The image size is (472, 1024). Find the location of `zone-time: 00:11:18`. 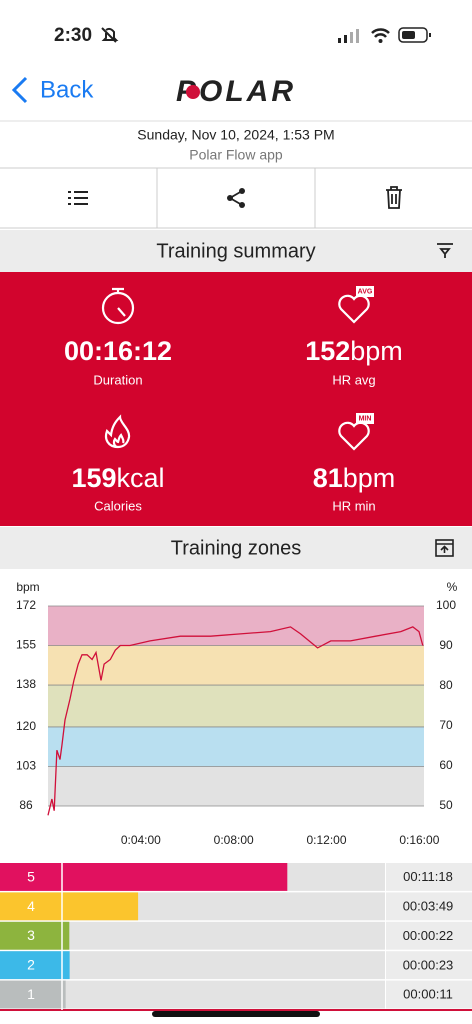

zone-time: 00:11:18 is located at coordinates (428, 876).